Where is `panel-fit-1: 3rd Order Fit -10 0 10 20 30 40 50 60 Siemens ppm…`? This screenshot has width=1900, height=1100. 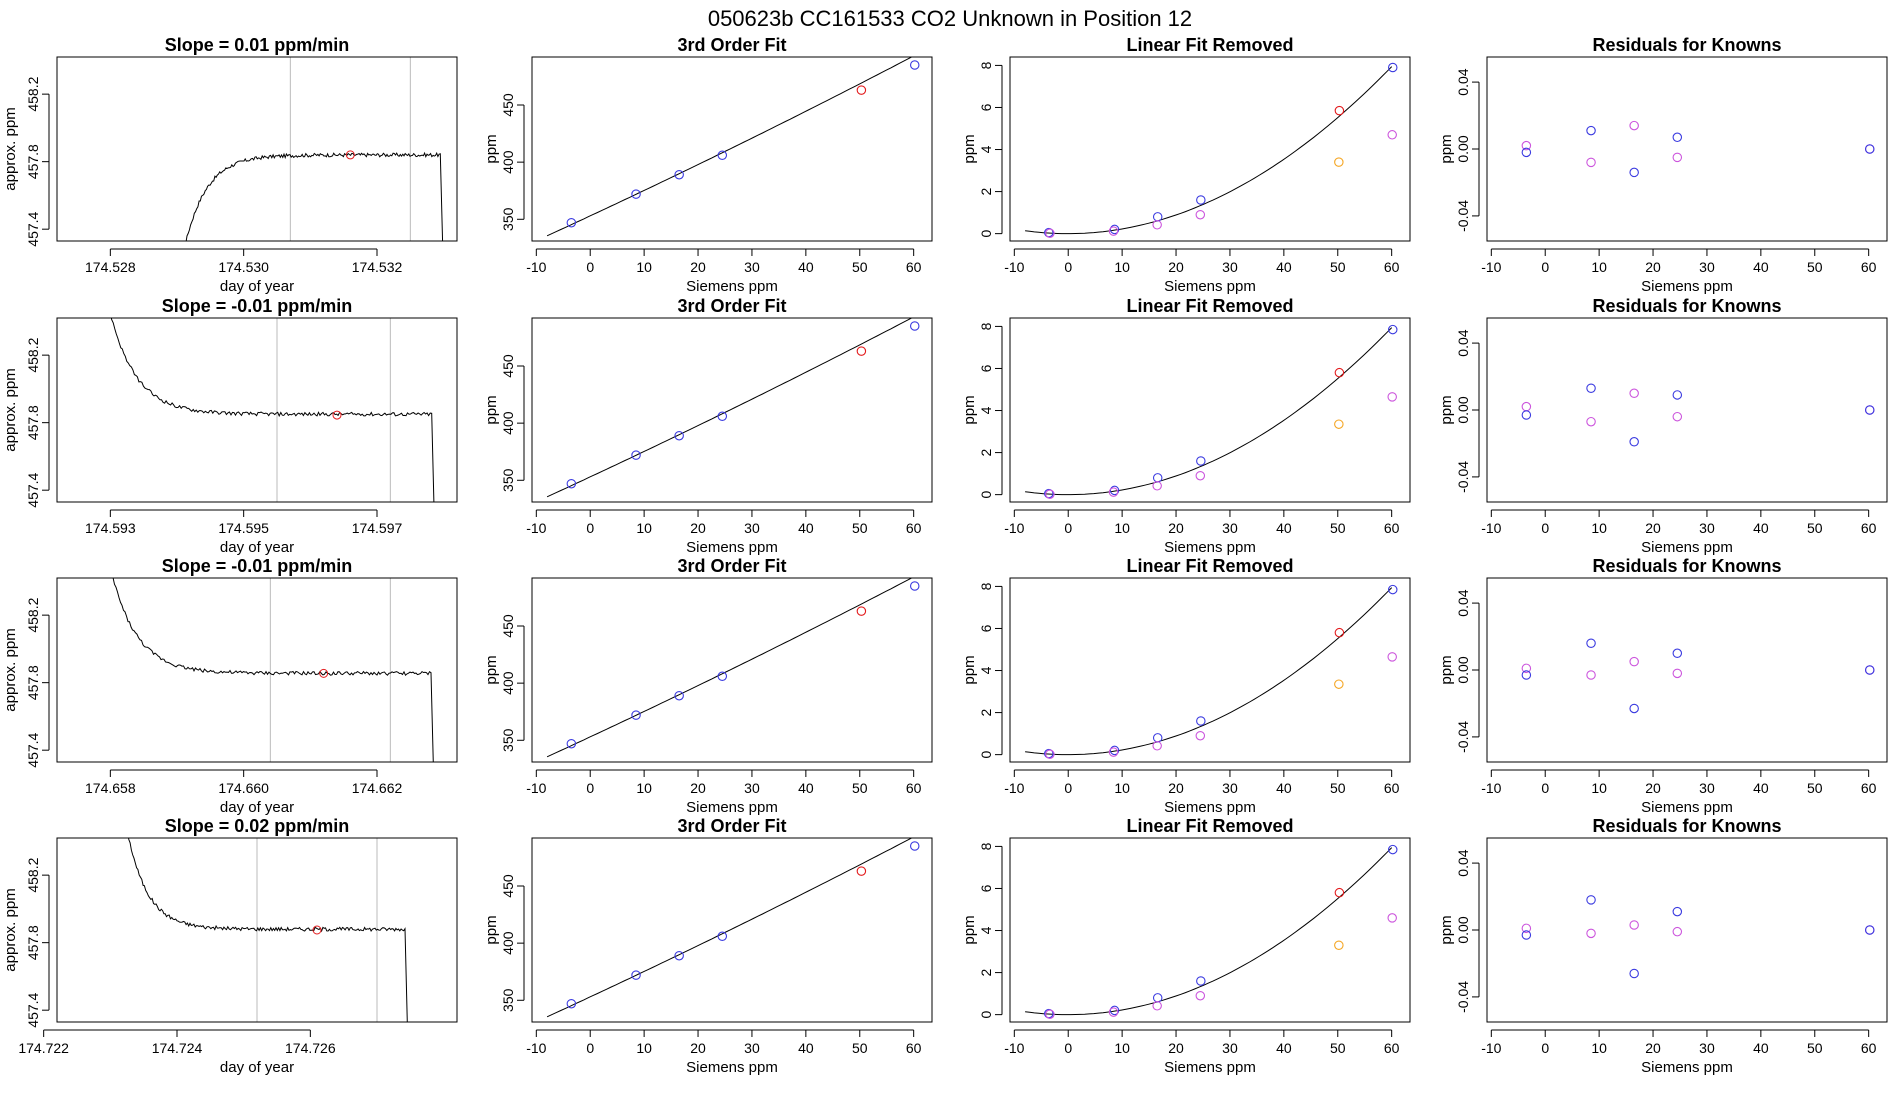
panel-fit-1: 3rd Order Fit -10 0 10 20 30 40 50 60 Siemens ppm… is located at coordinates (708, 165).